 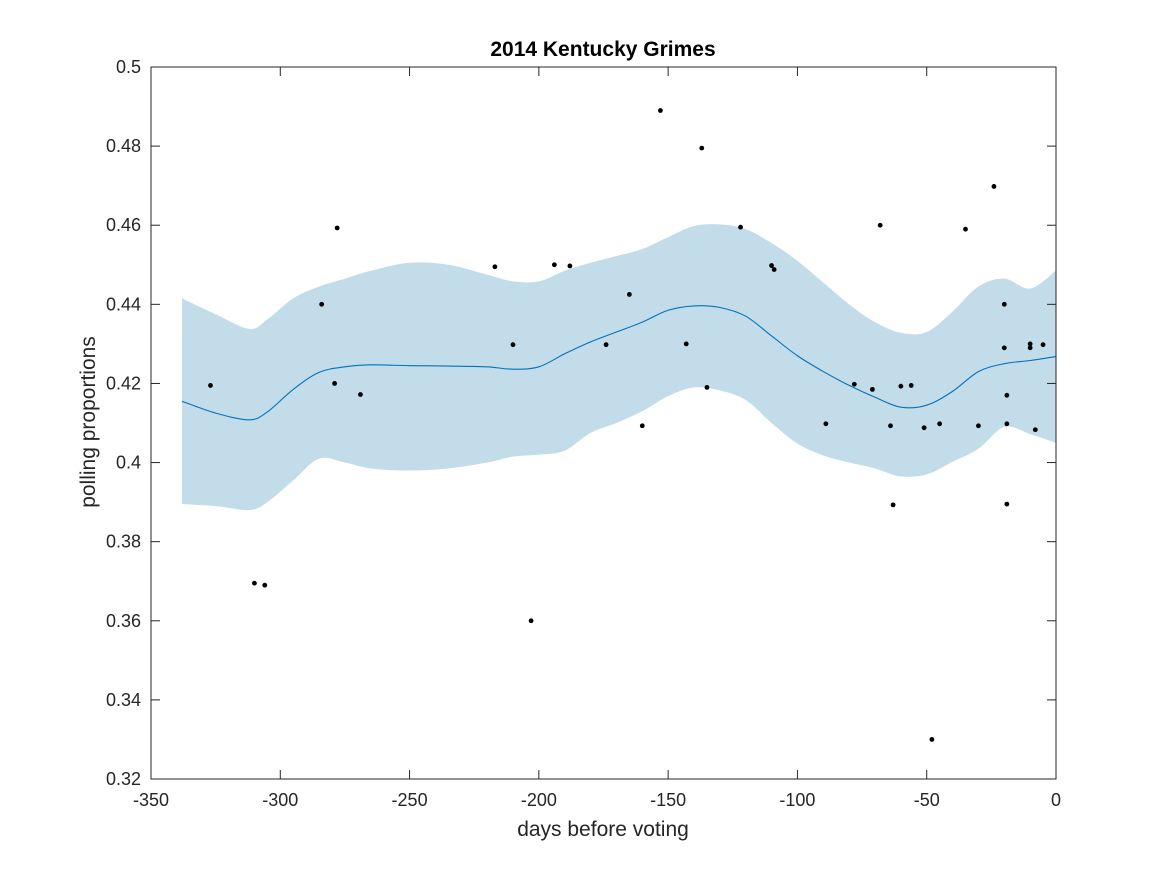 What do you see at coordinates (927, 800) in the screenshot?
I see `x-tick-label: -50` at bounding box center [927, 800].